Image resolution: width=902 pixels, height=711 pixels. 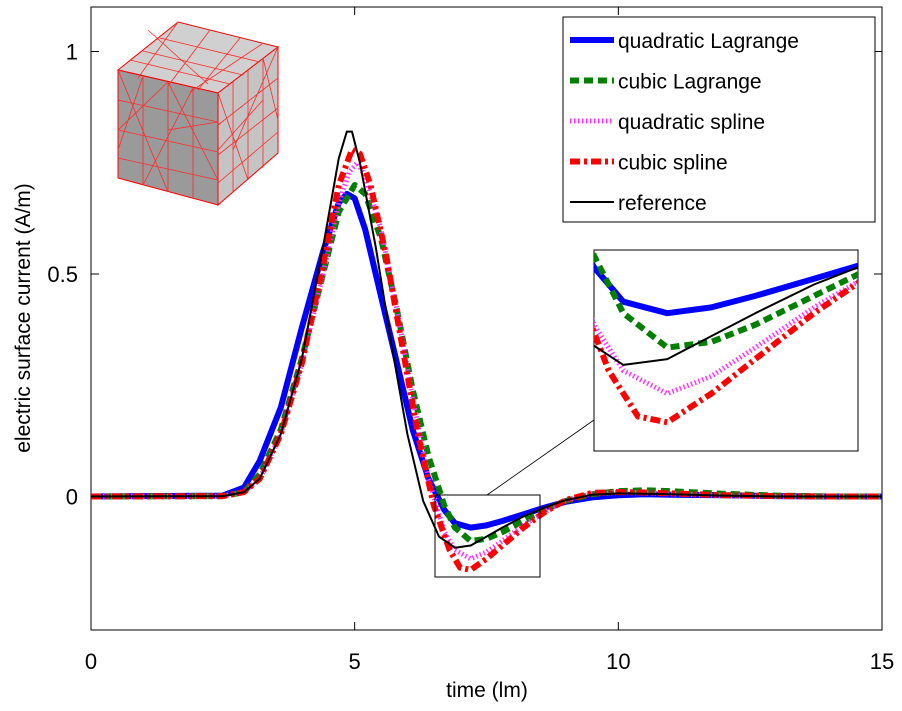 I want to click on y-axis-label: electric surface current (A/m), so click(x=23, y=318).